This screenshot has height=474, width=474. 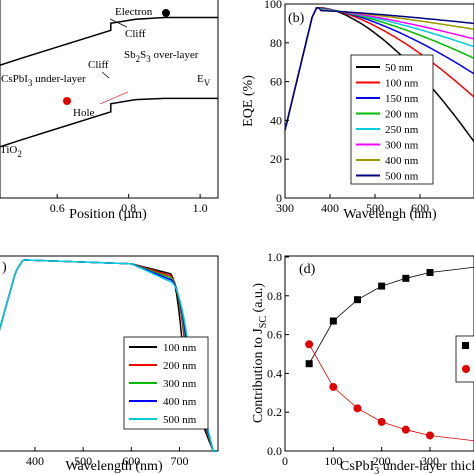 I want to click on panel-d-x-tick-label: 40, so click(x=473, y=461).